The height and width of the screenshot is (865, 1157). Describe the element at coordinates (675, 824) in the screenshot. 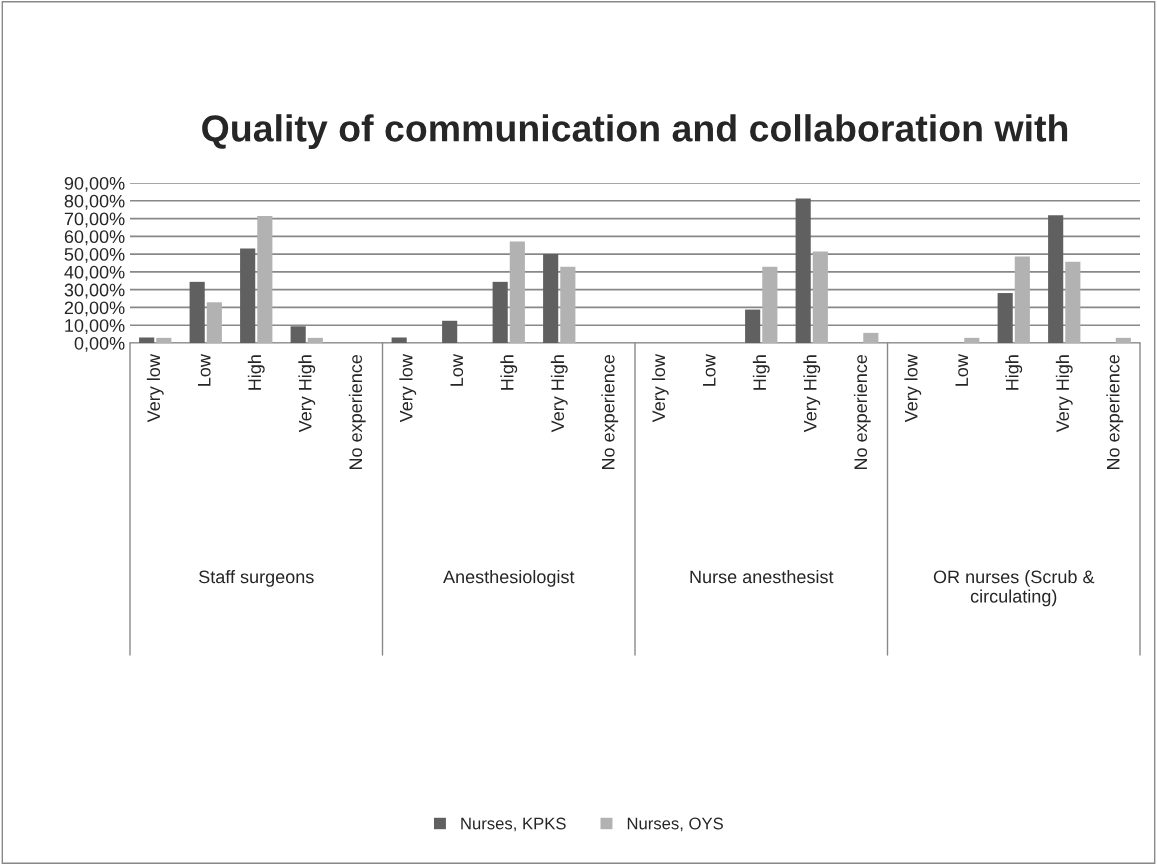

I see `legend-label: Nurses, OYS` at that location.